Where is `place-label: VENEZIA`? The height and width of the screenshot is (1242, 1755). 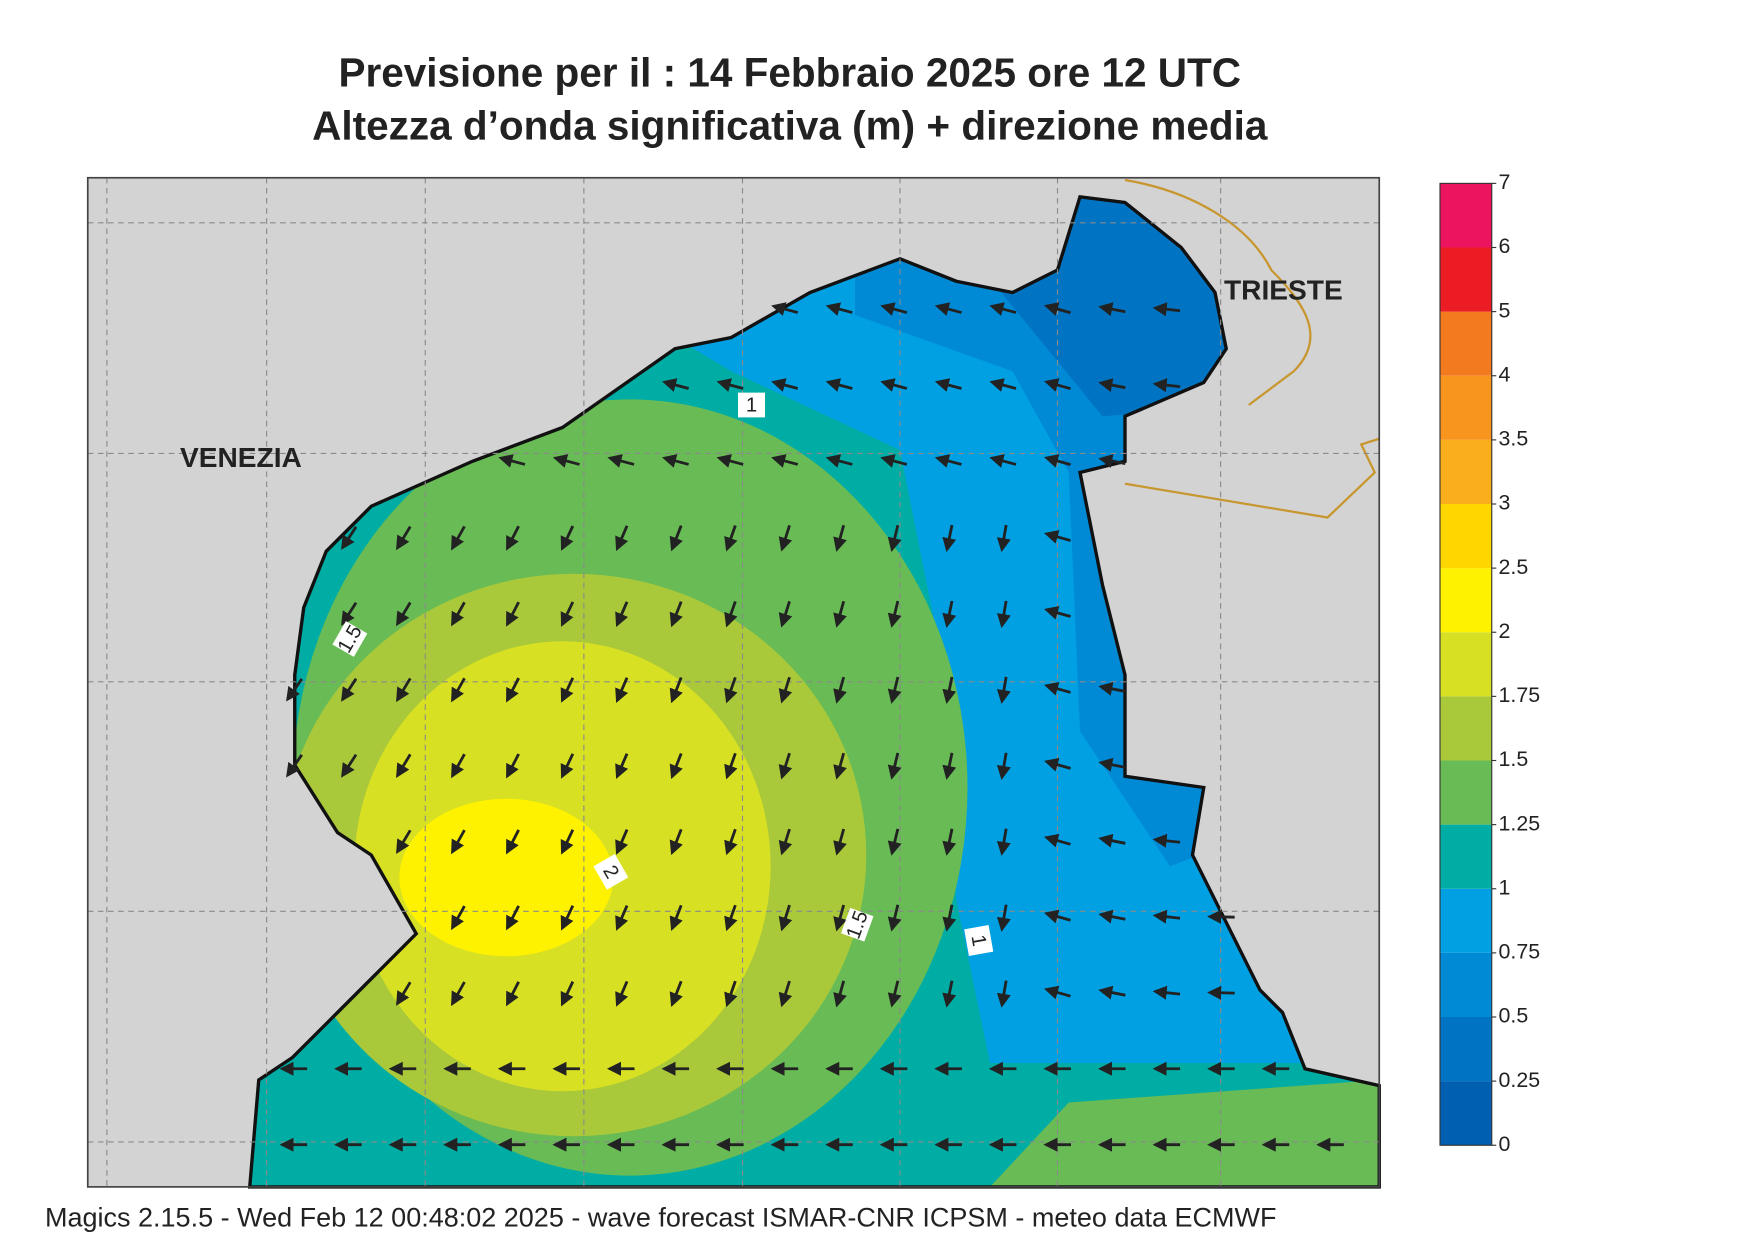 place-label: VENEZIA is located at coordinates (241, 457).